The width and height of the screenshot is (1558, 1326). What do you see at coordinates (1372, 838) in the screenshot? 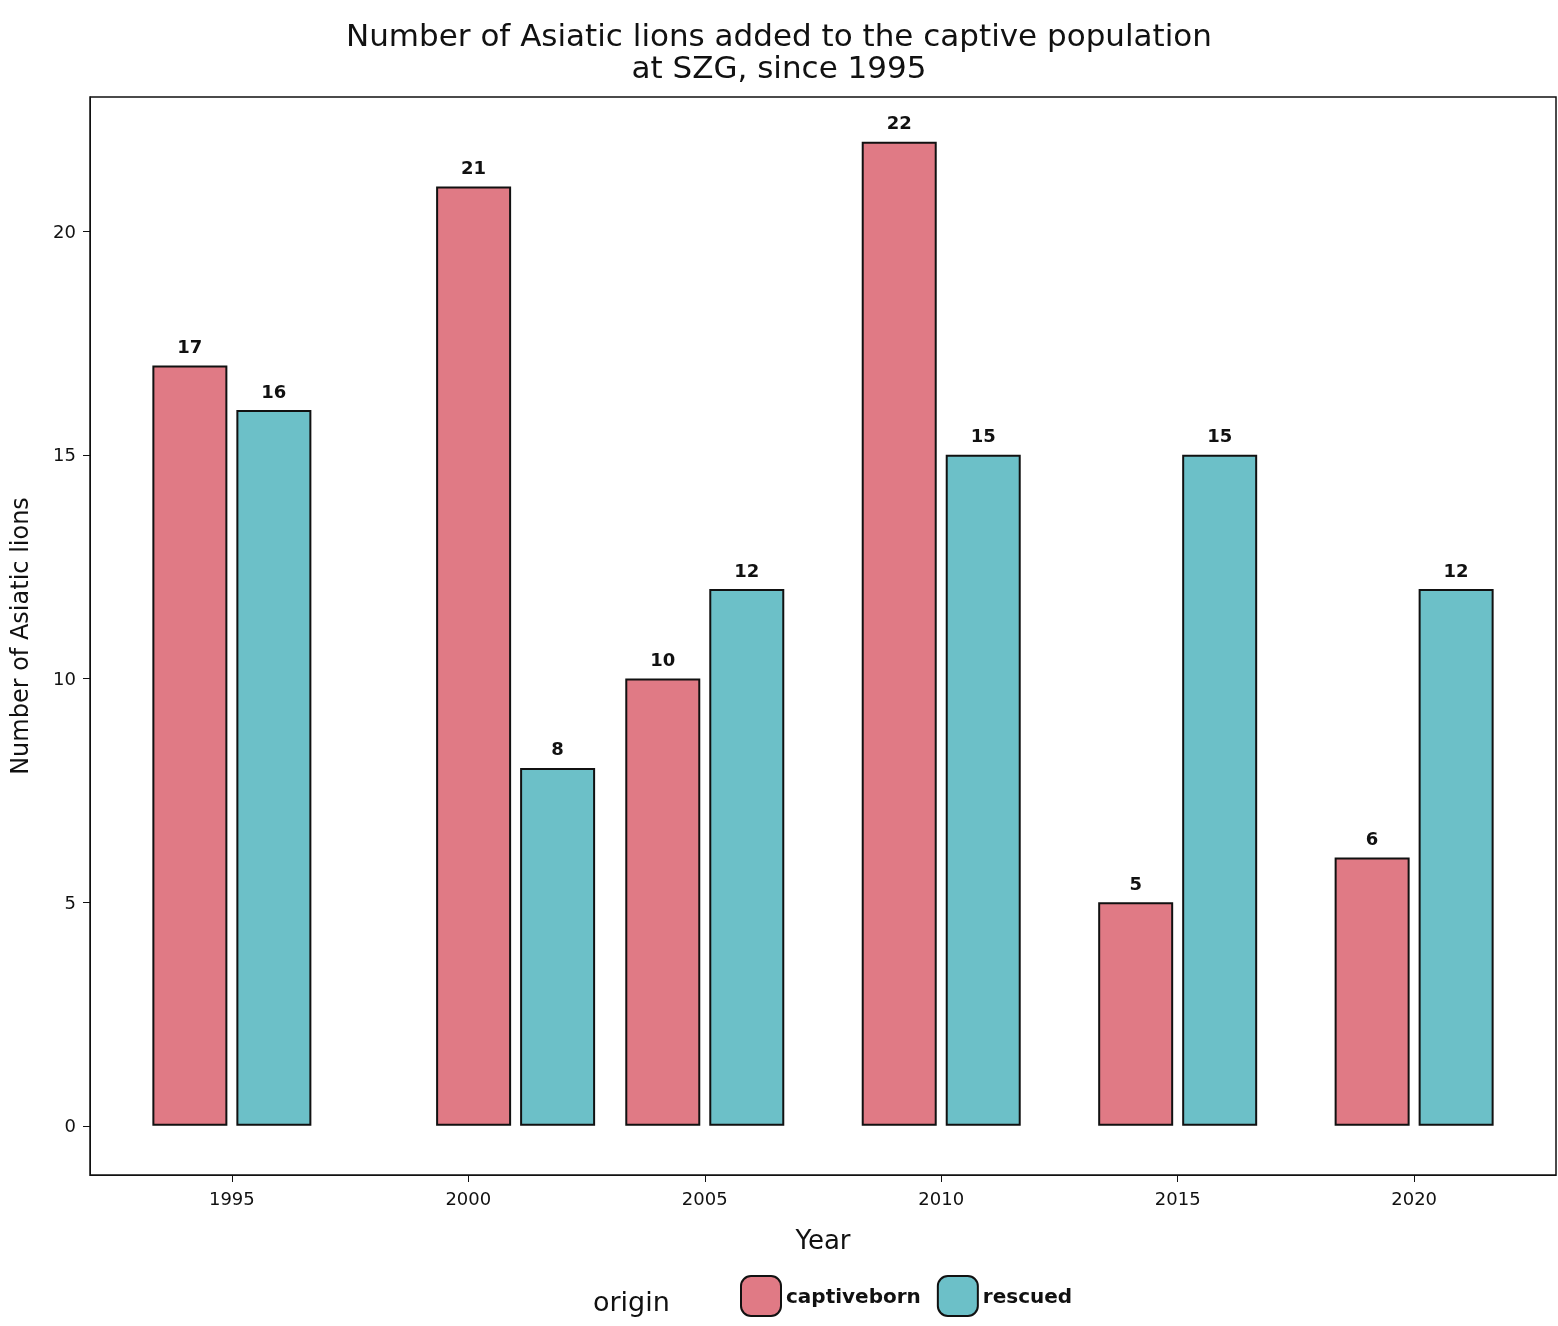
I see `data-label: 6` at bounding box center [1372, 838].